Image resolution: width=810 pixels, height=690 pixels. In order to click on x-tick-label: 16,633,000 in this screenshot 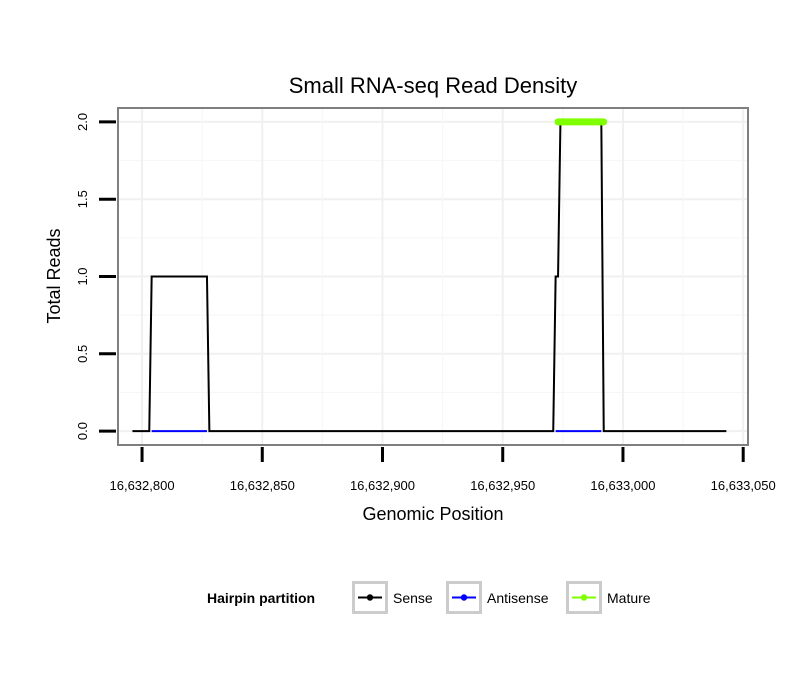, I will do `click(622, 485)`.